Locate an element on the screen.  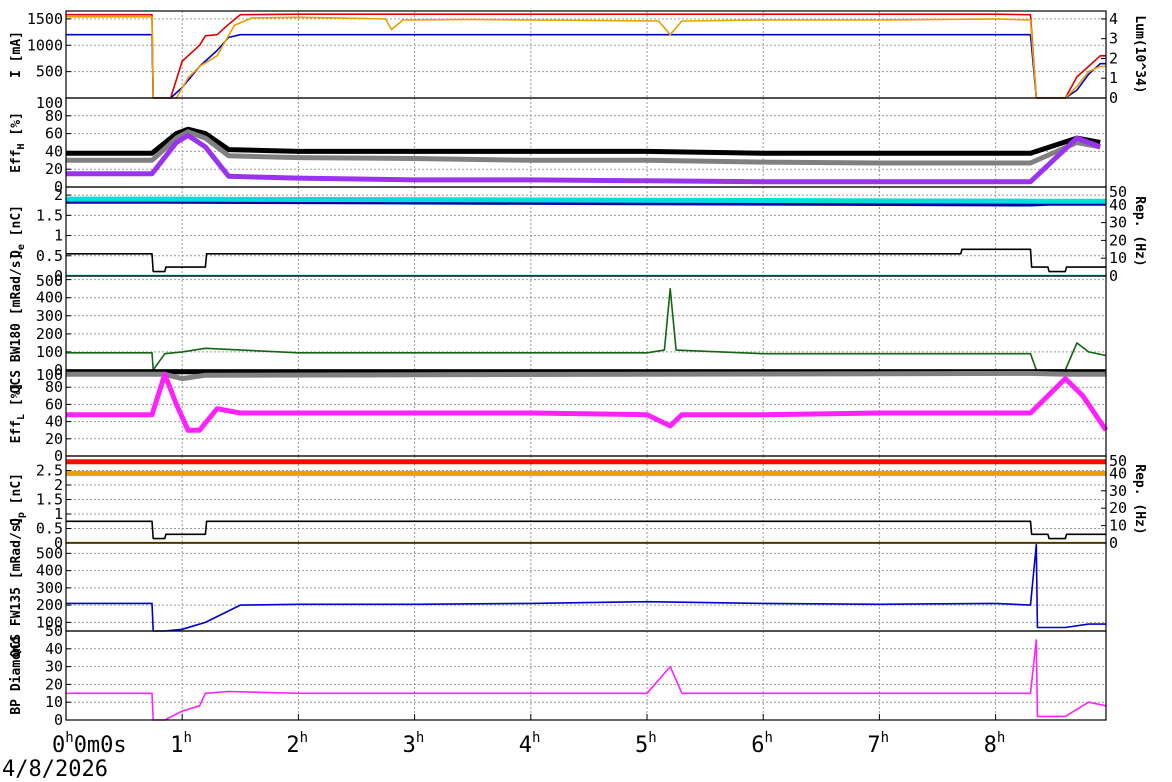
time-tick-label: 2h is located at coordinates (297, 744).